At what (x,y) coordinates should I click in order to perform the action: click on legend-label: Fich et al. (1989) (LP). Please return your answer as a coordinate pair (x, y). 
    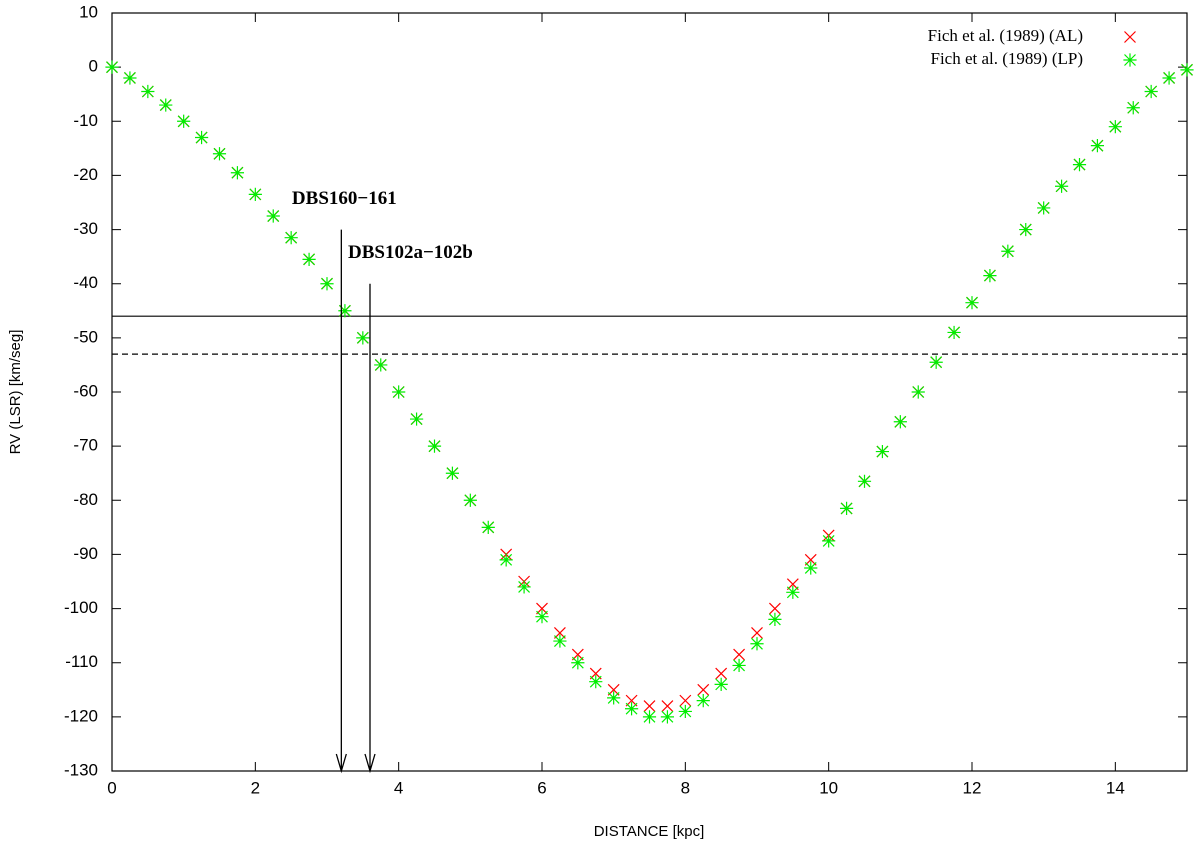
    Looking at the image, I should click on (1007, 58).